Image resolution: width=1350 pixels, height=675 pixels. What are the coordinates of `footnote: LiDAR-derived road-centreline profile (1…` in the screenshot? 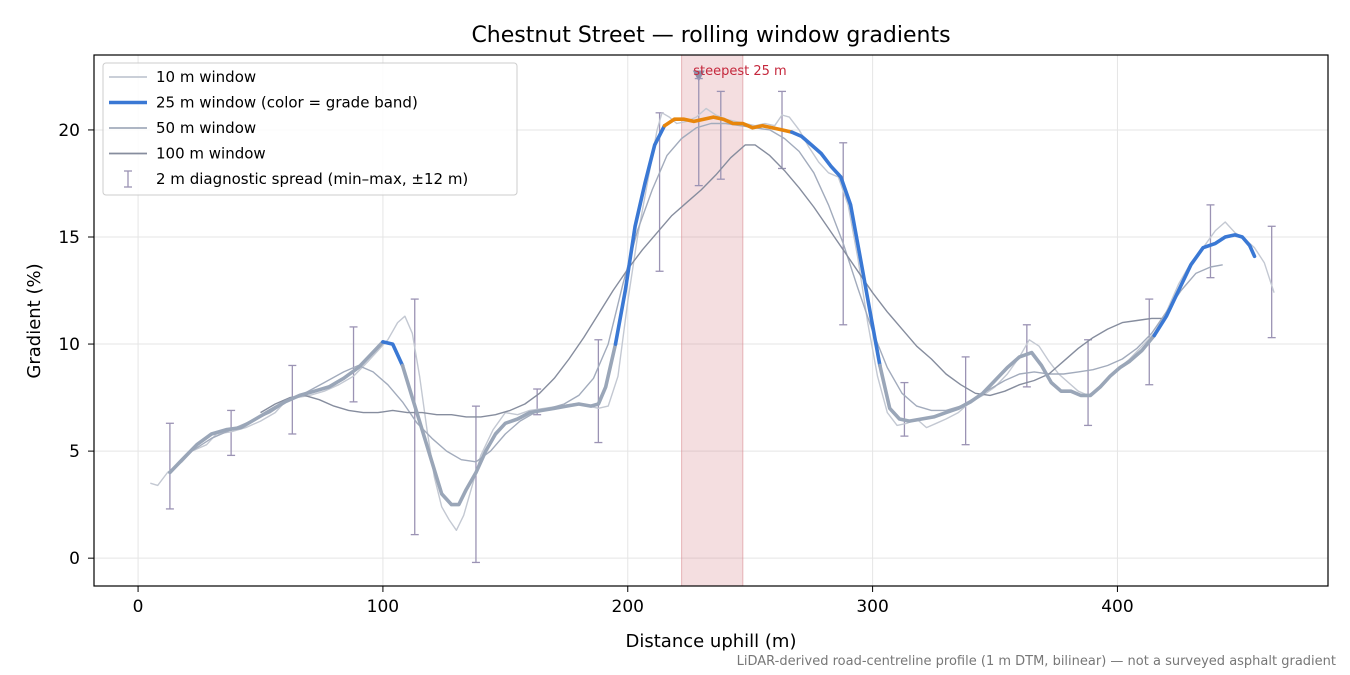 It's located at (1036, 661).